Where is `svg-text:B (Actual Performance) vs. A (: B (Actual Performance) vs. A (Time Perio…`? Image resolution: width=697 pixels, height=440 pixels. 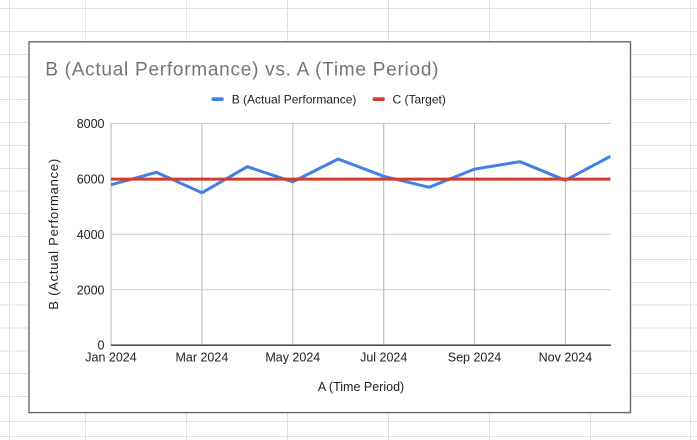 svg-text:B (Actual Performance) vs. A (: B (Actual Performance) vs. A (Time Perio… is located at coordinates (242, 69).